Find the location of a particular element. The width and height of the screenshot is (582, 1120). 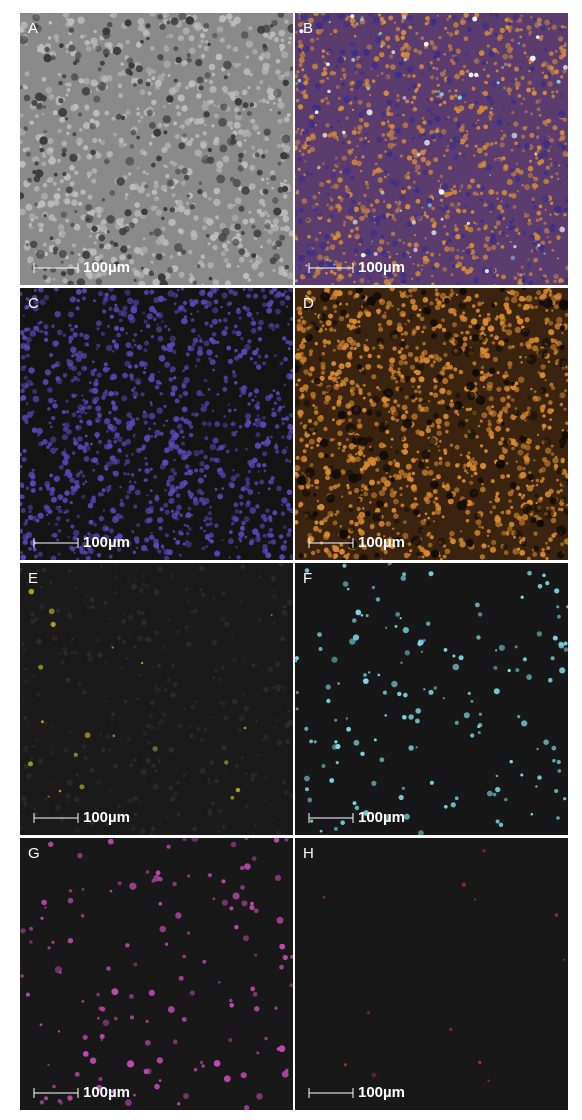

panel: D 100µm is located at coordinates (431, 424).